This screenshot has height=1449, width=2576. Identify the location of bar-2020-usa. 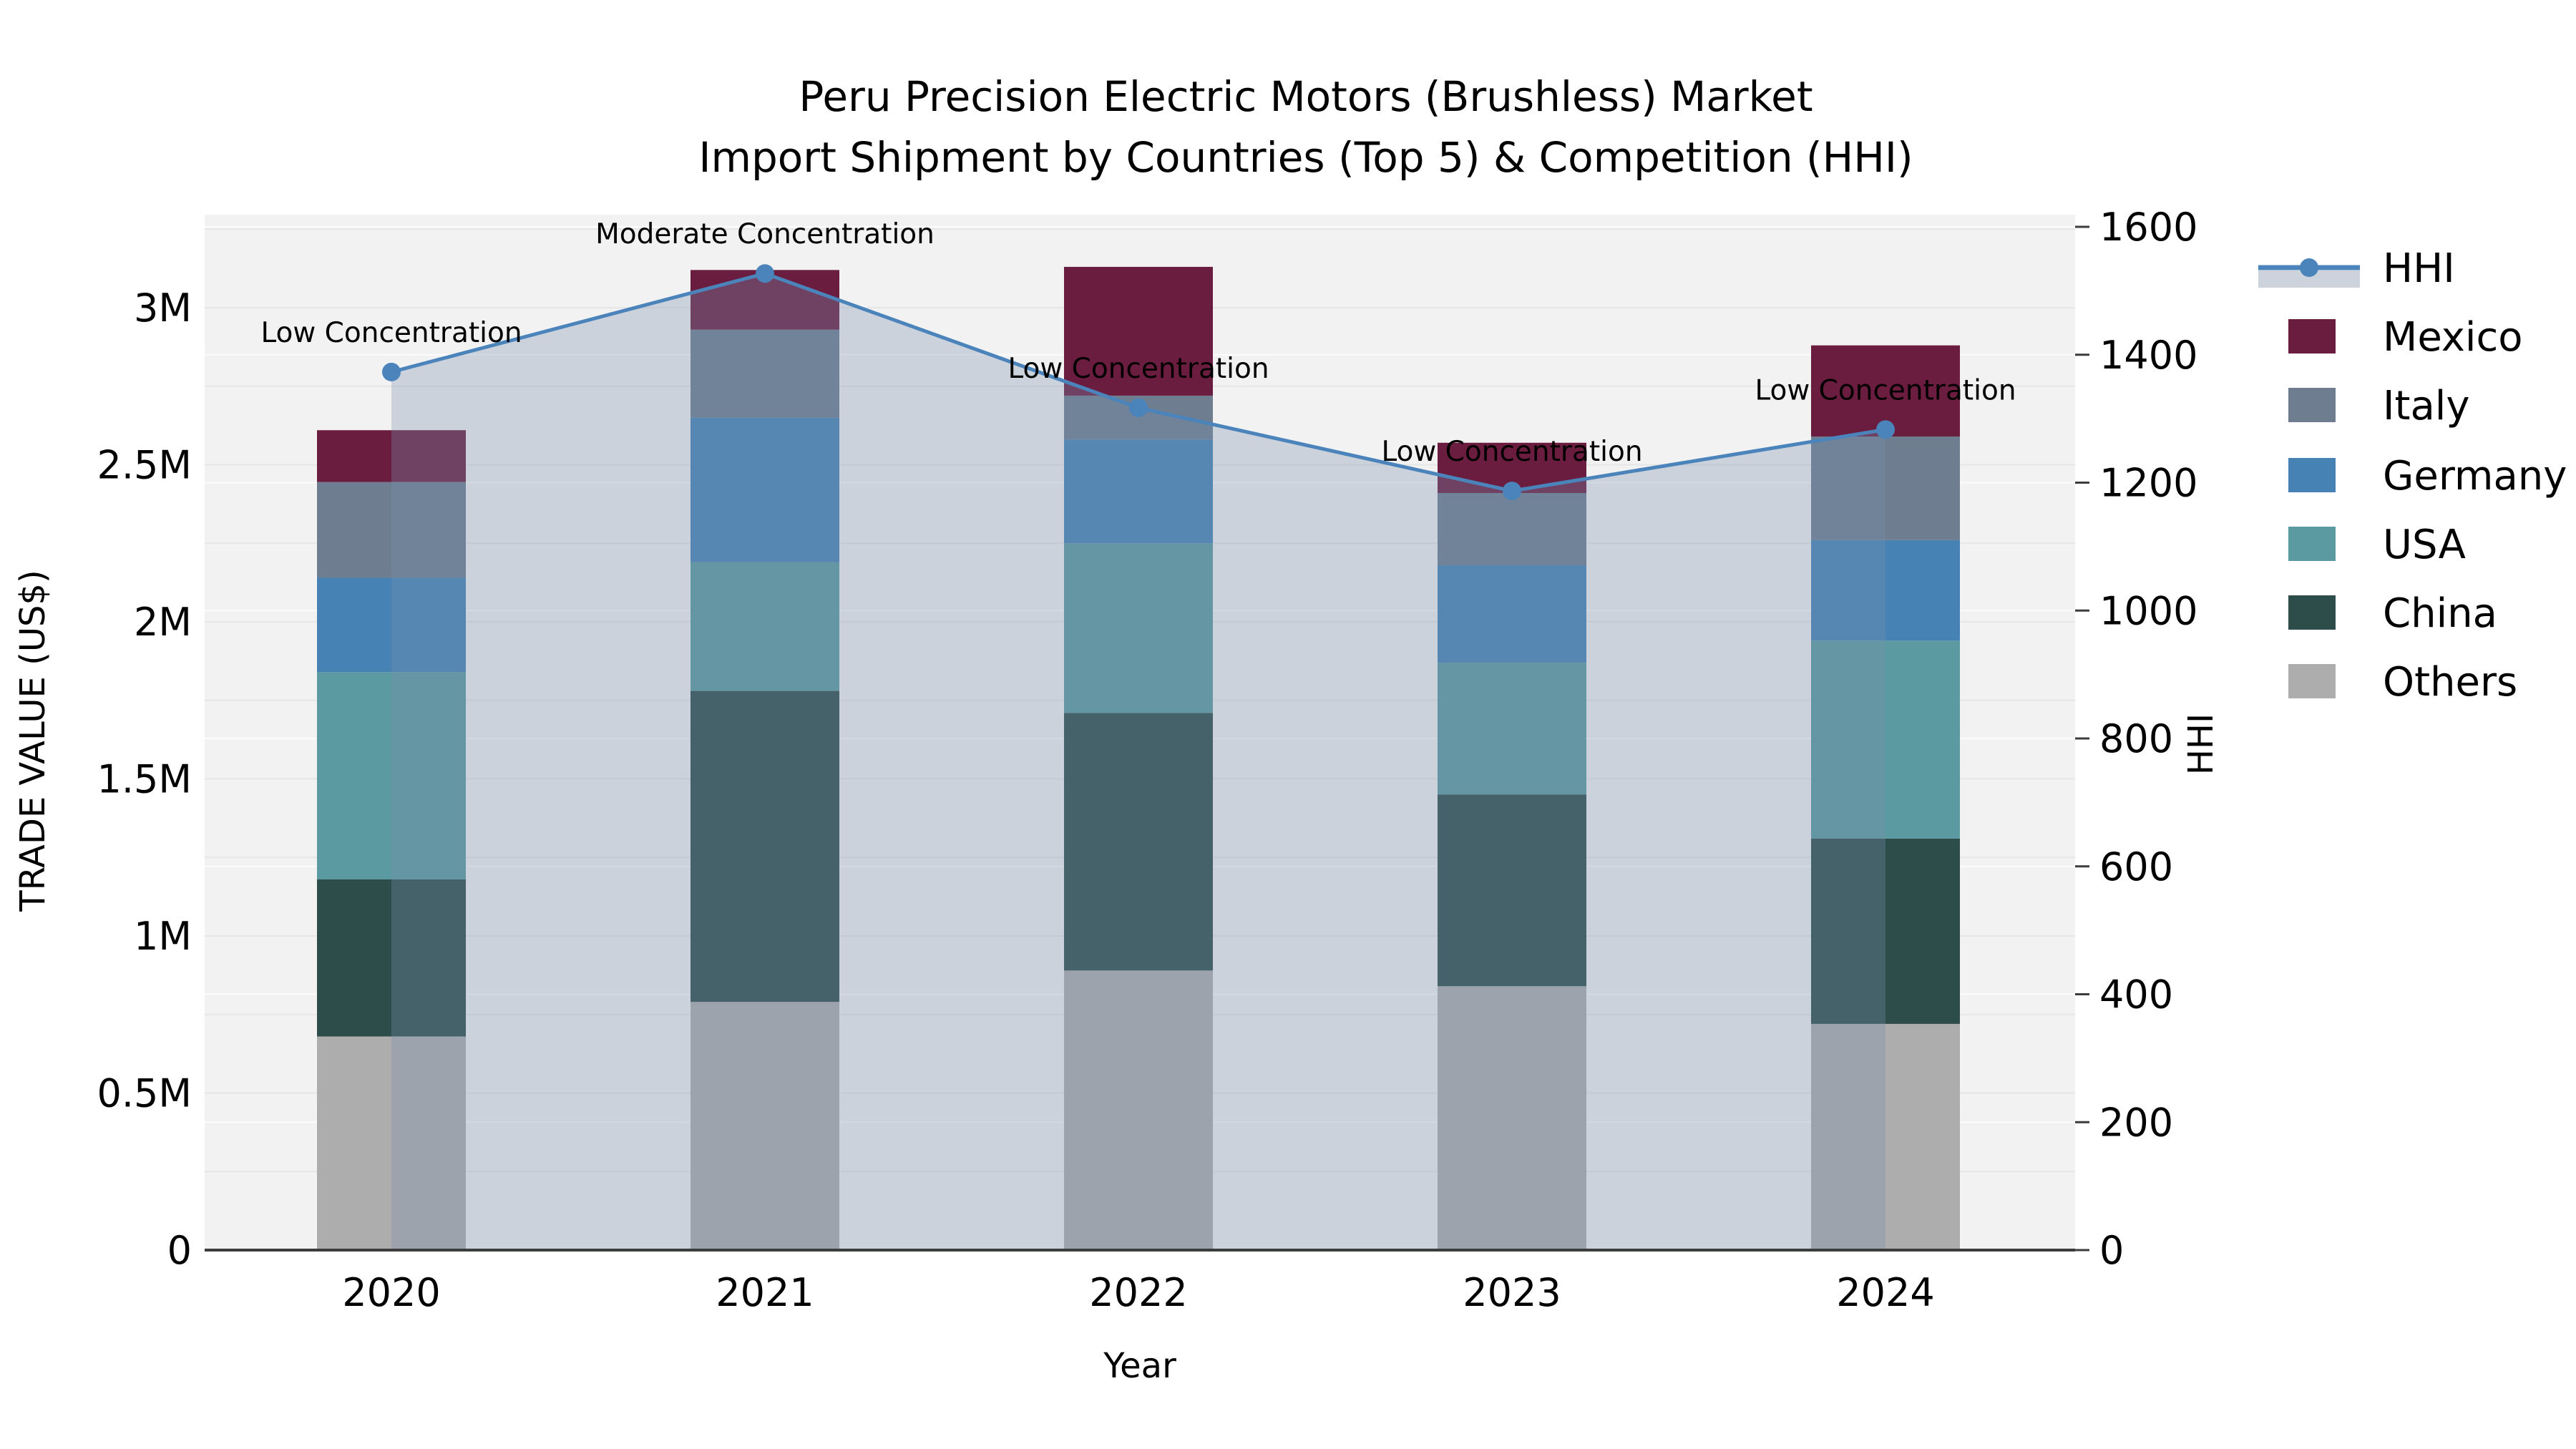
(391, 775).